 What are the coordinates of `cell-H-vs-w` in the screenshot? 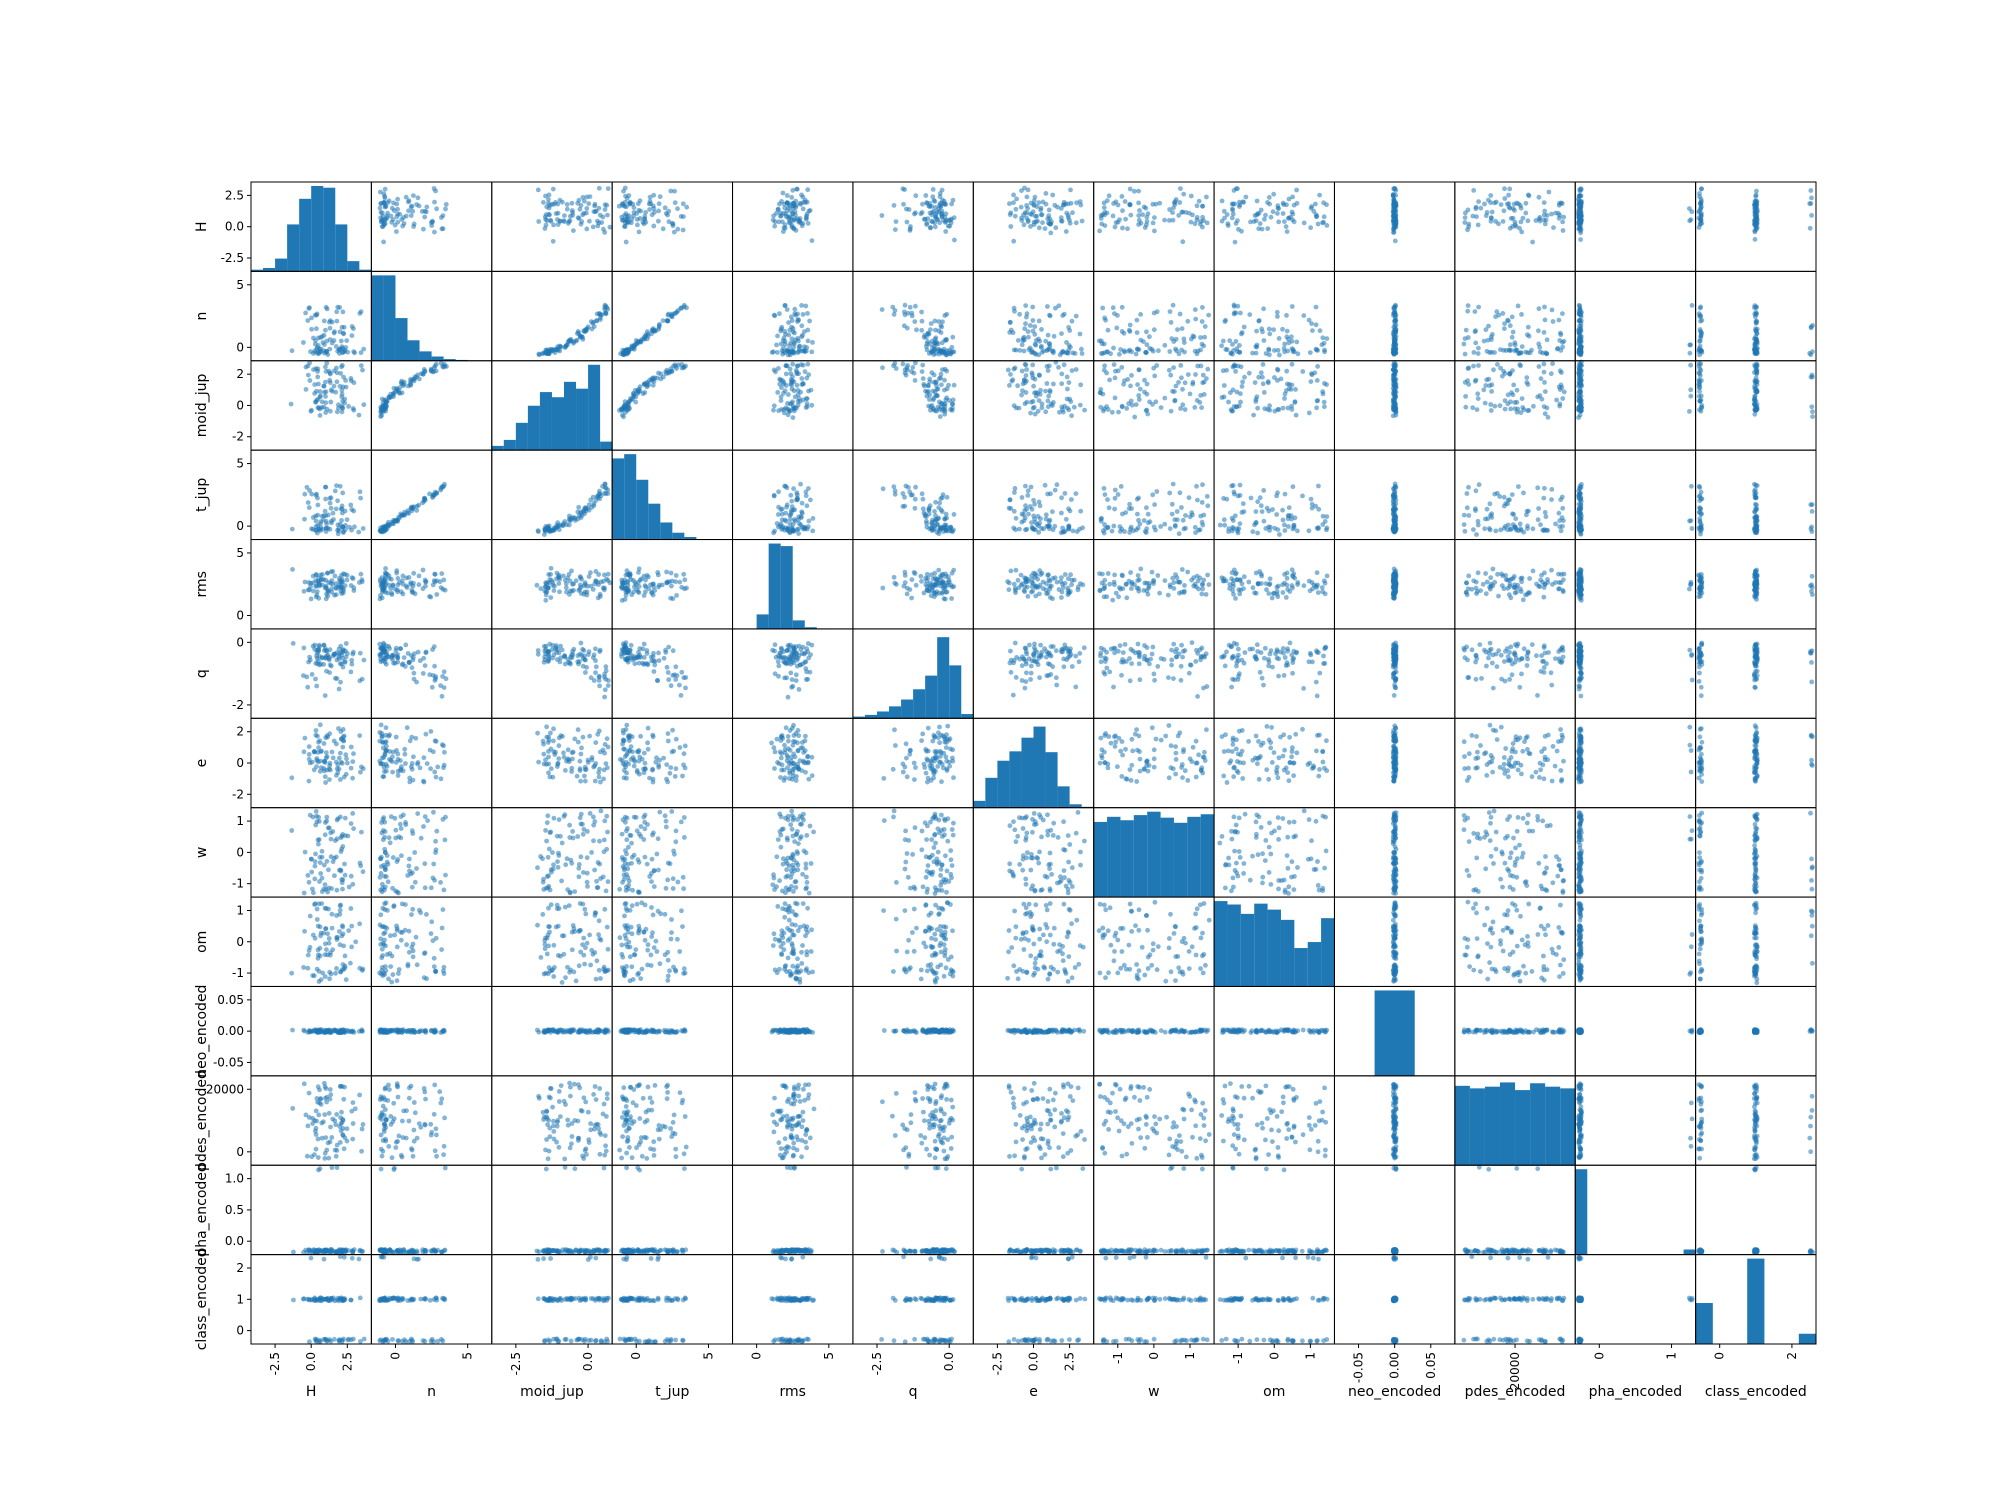 It's located at (1153, 215).